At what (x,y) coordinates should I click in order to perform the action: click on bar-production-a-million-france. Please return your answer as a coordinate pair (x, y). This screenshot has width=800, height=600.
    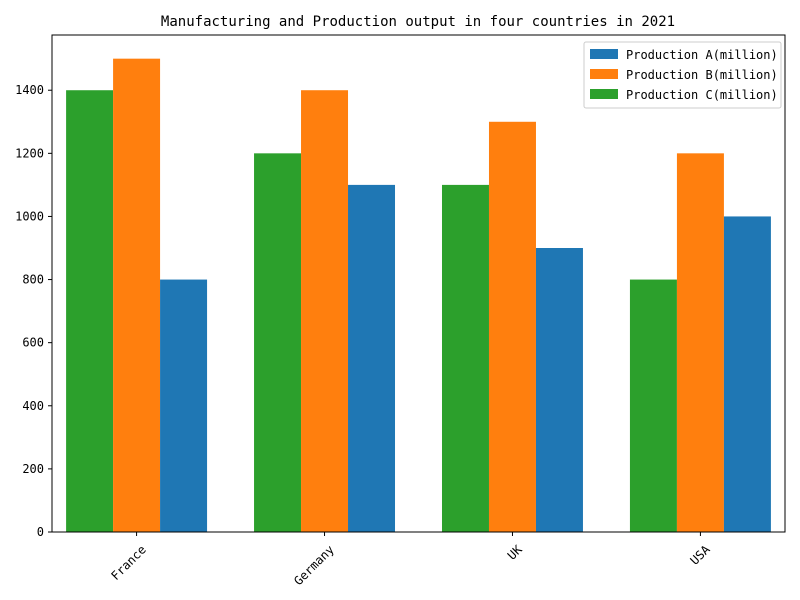
    Looking at the image, I should click on (184, 405).